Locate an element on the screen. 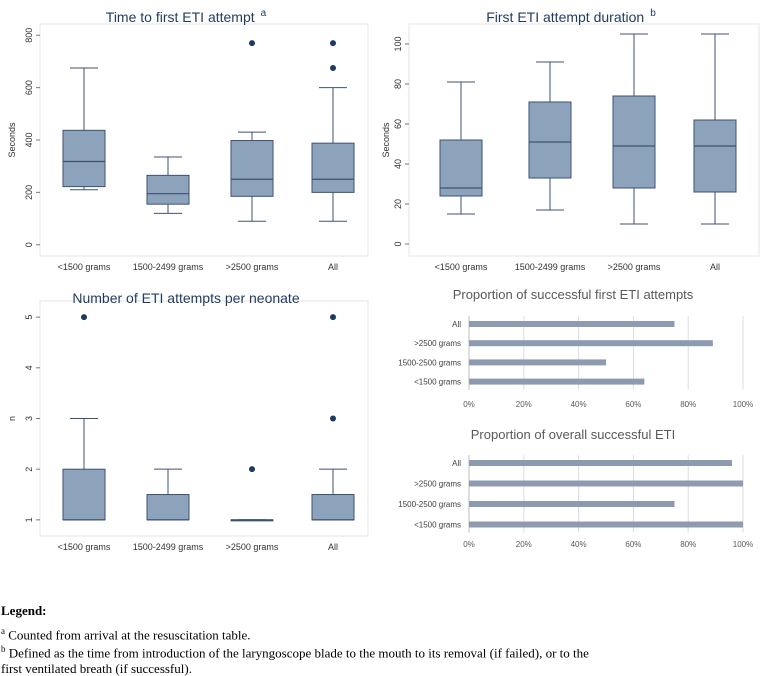 Image resolution: width=765 pixels, height=676 pixels. y-tick-label: 3 is located at coordinates (29, 418).